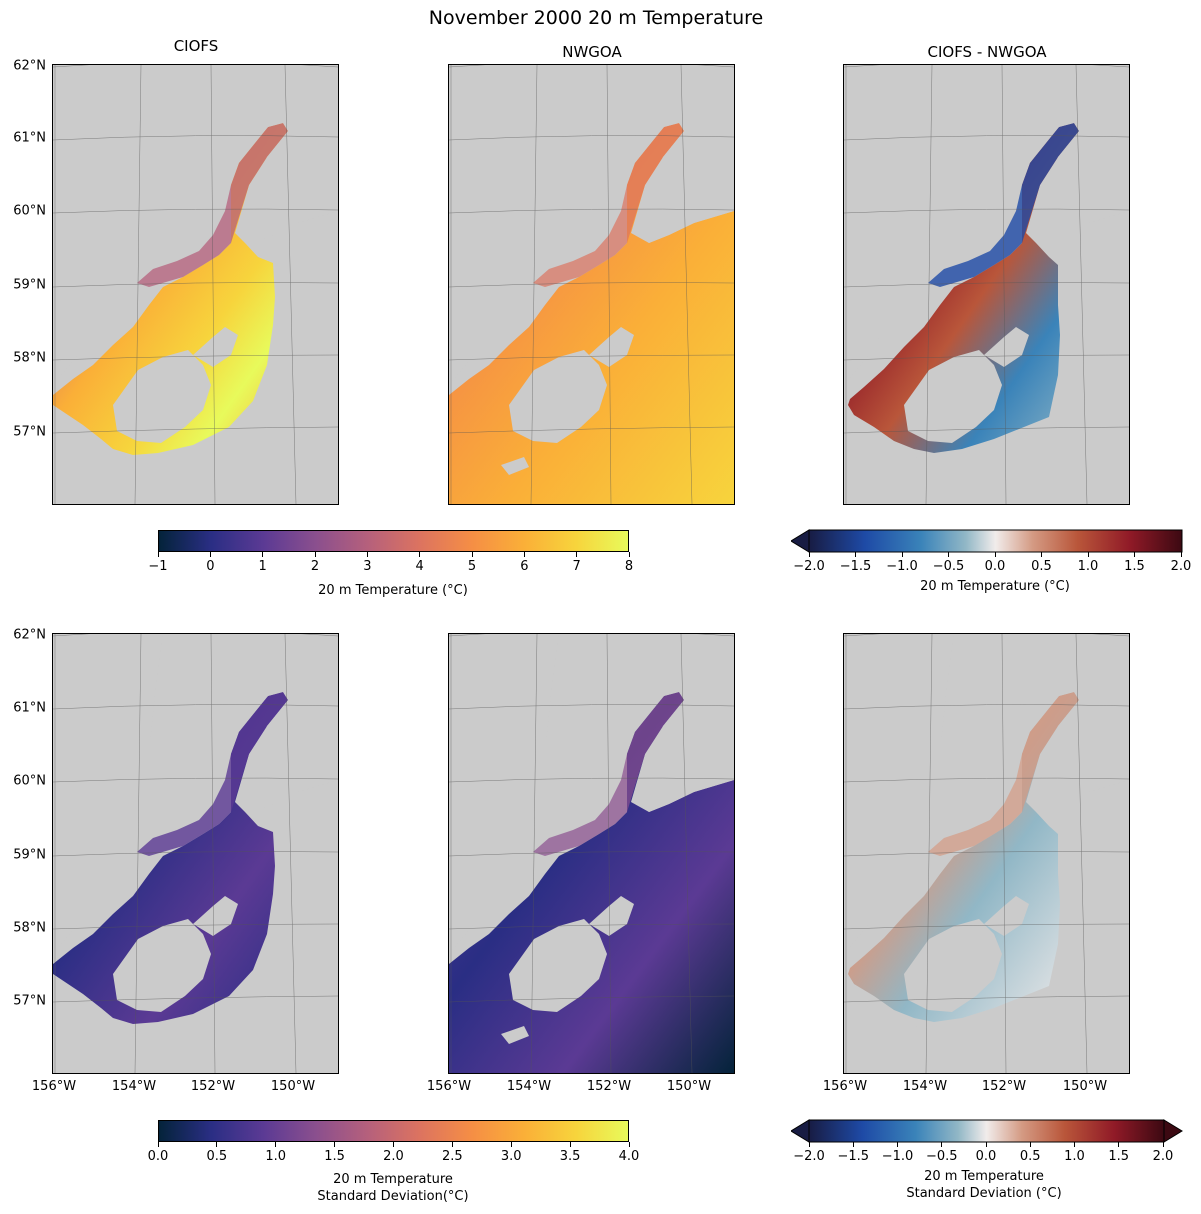 Image resolution: width=1201 pixels, height=1214 pixels. I want to click on colorbar-tick-label: 0, so click(210, 566).